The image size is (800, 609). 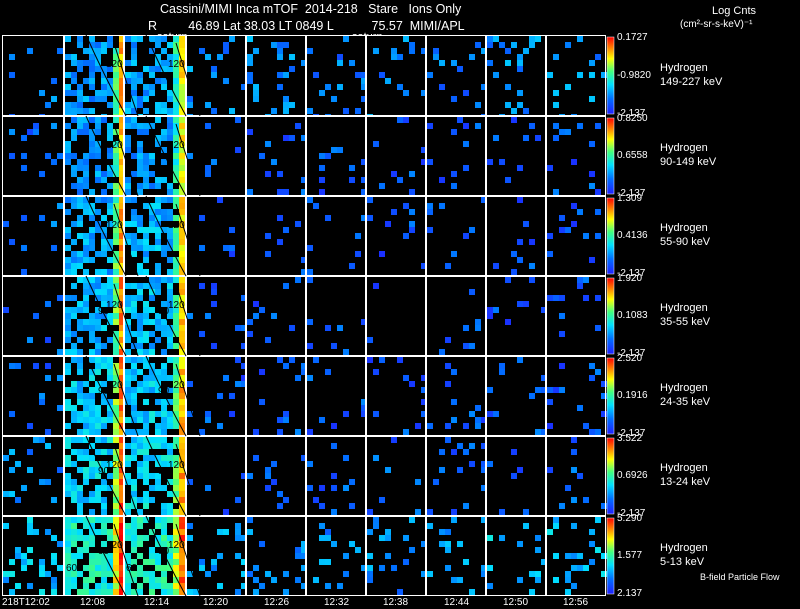 I want to click on angle-label-90: 90, so click(x=164, y=391).